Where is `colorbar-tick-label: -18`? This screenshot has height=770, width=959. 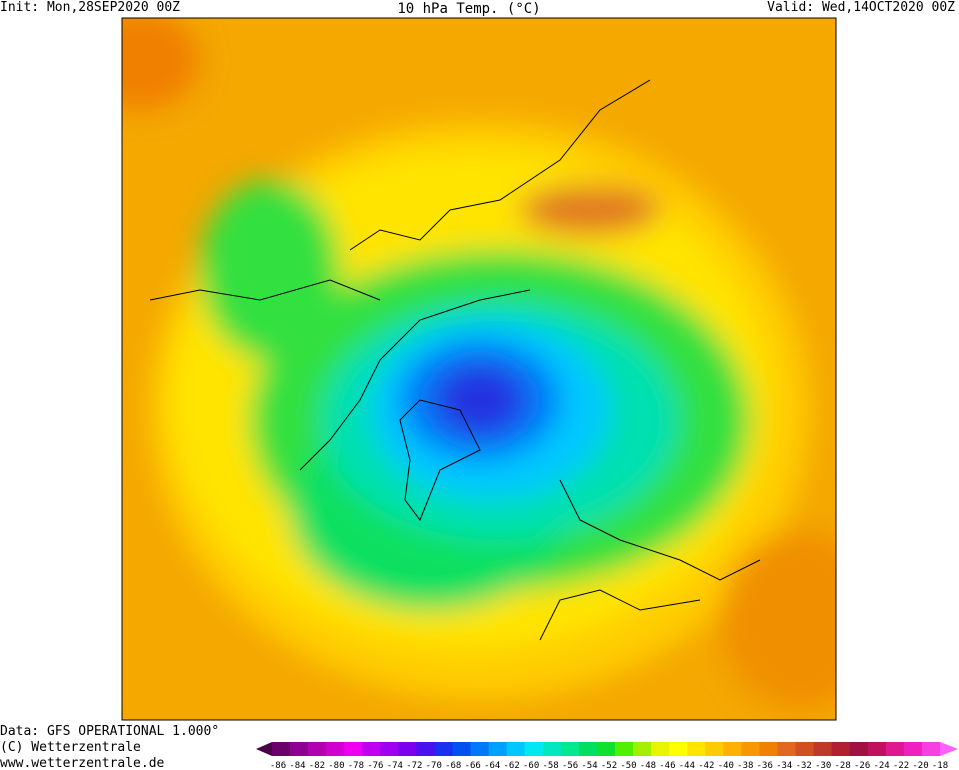 colorbar-tick-label: -18 is located at coordinates (940, 765).